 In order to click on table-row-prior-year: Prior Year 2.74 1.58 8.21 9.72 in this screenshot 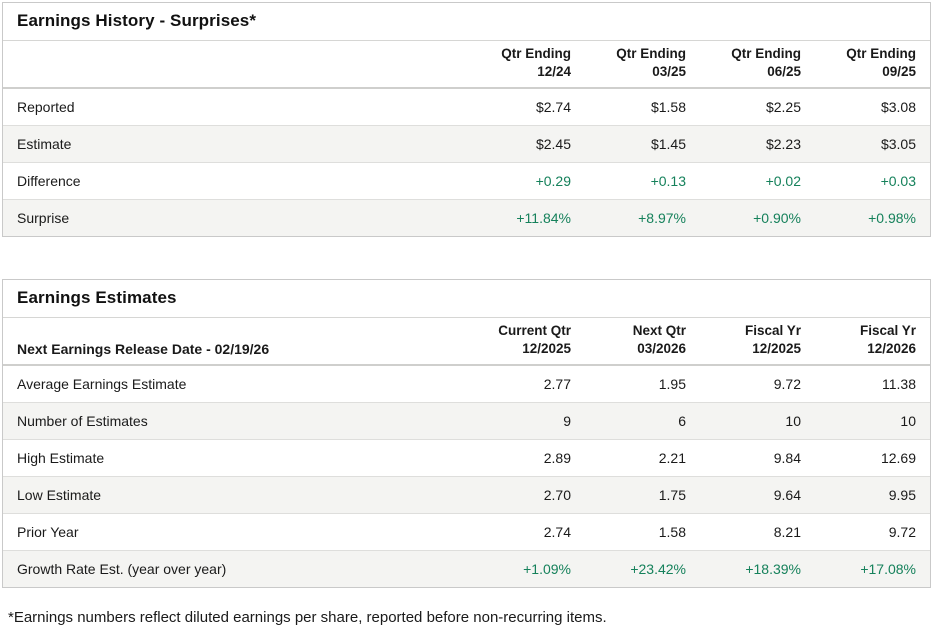, I will do `click(466, 532)`.